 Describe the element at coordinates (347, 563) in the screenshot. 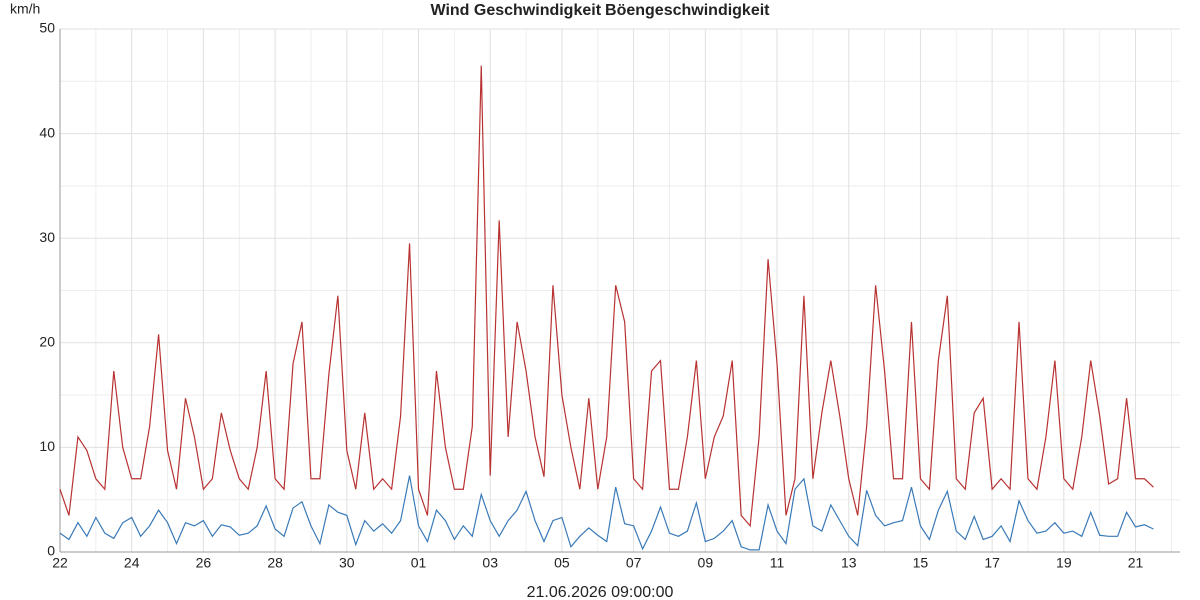

I see `x-tick-label: 30` at that location.